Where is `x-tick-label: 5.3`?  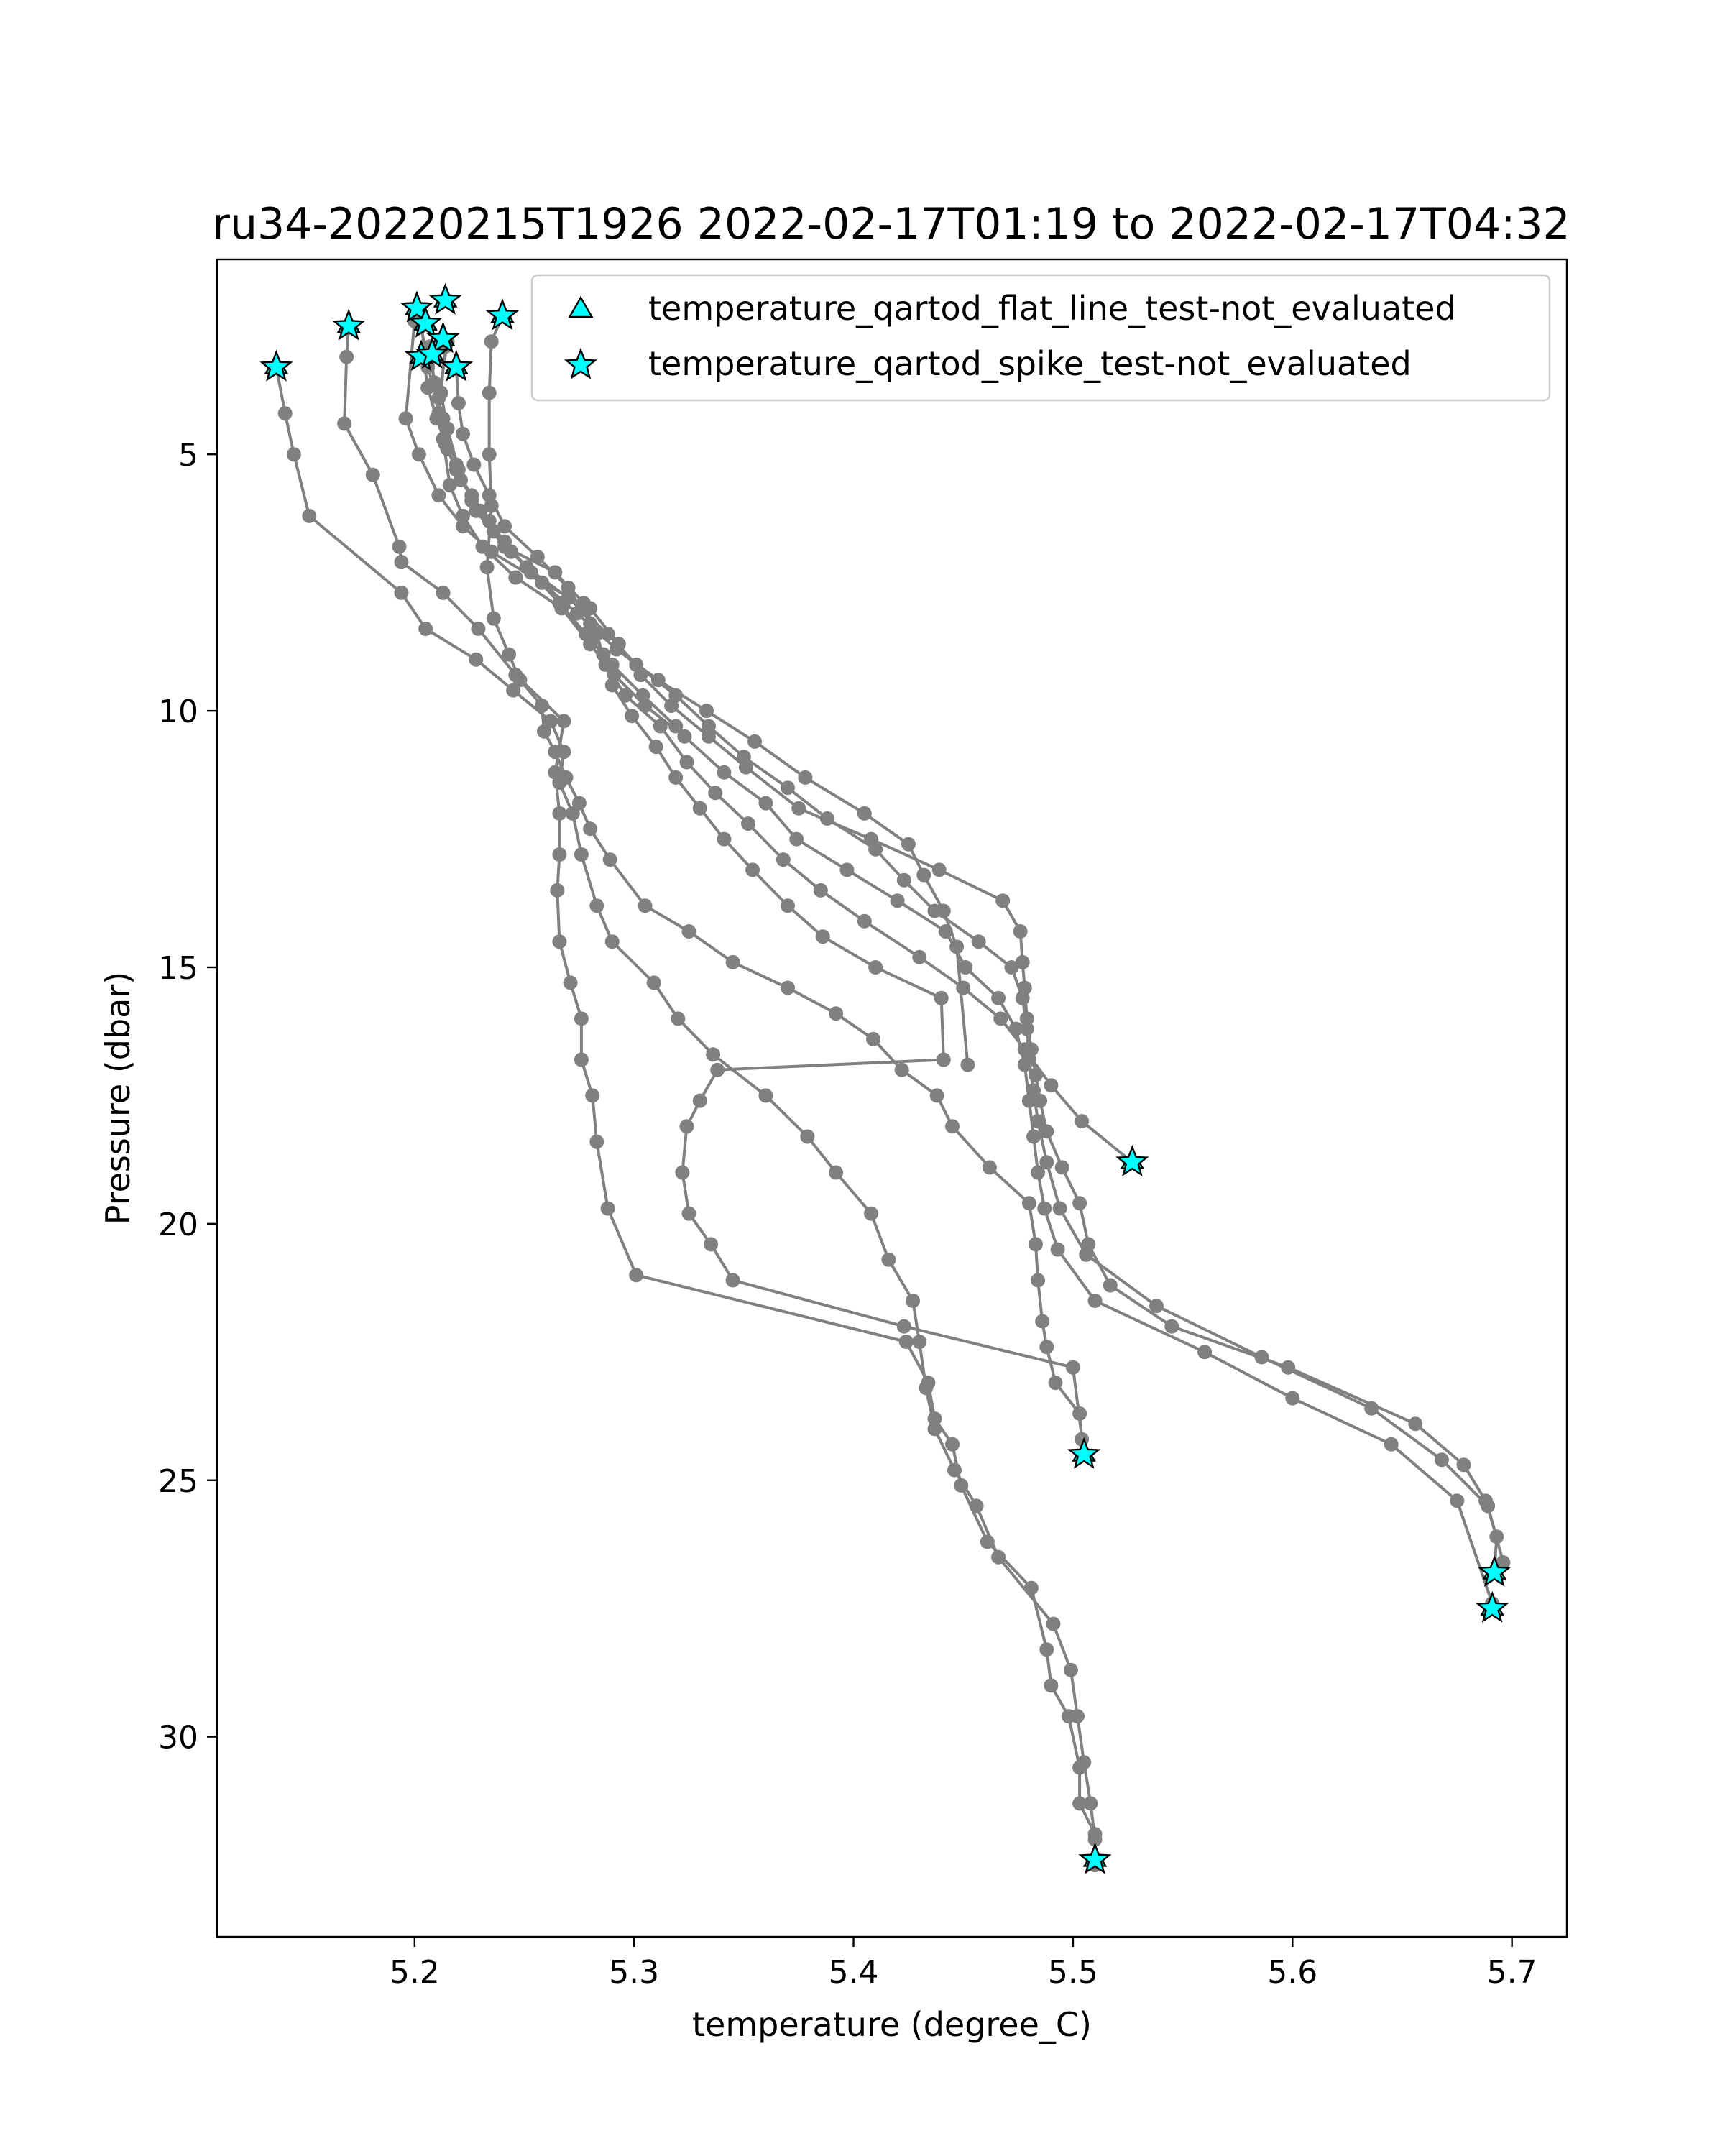
x-tick-label: 5.3 is located at coordinates (634, 1972).